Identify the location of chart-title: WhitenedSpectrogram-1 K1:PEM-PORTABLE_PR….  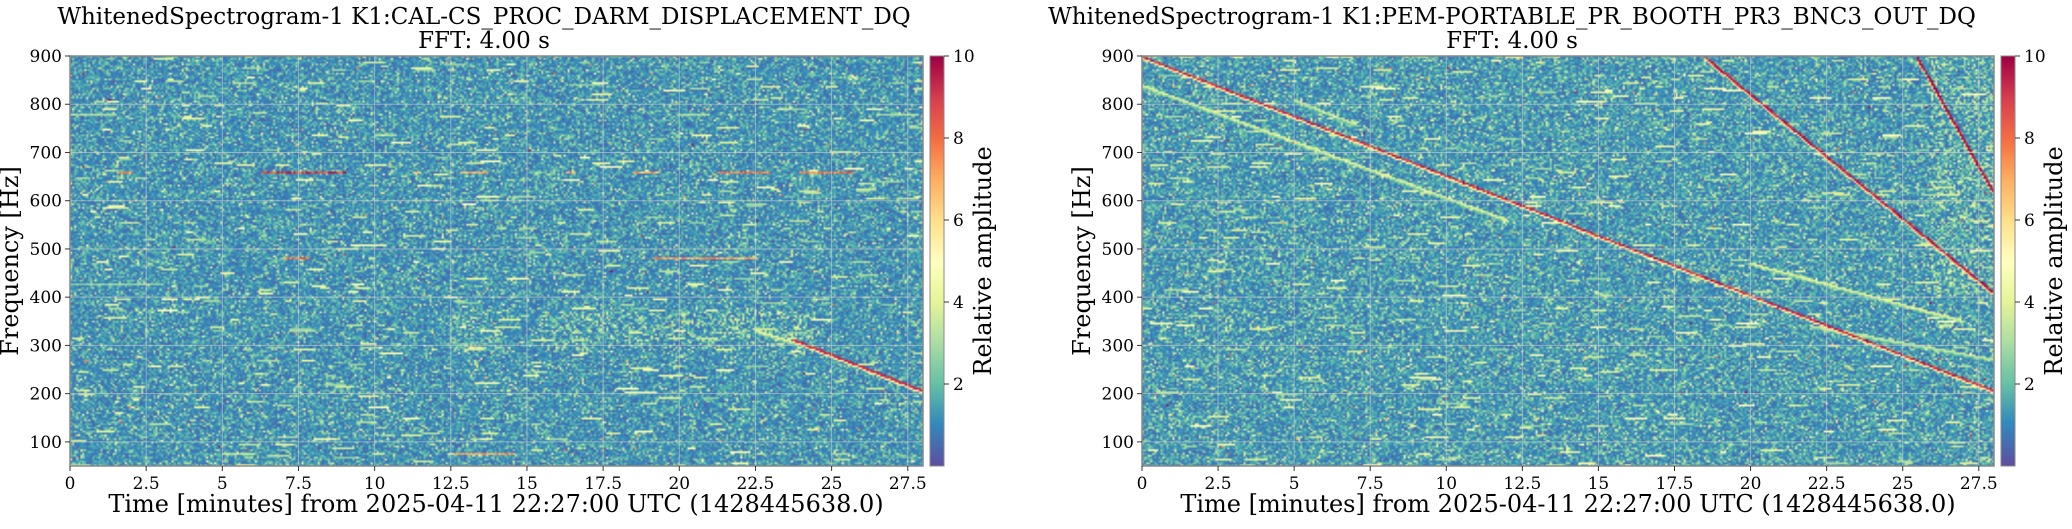
(1512, 17).